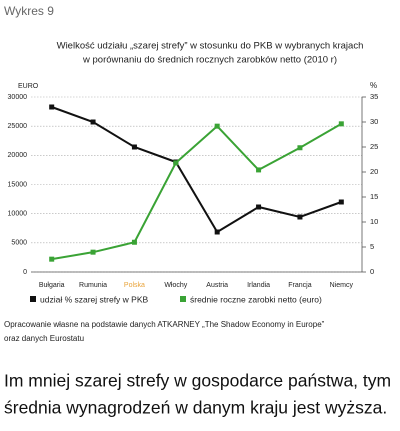  What do you see at coordinates (18, 155) in the screenshot?
I see `y-tick-label: 20000` at bounding box center [18, 155].